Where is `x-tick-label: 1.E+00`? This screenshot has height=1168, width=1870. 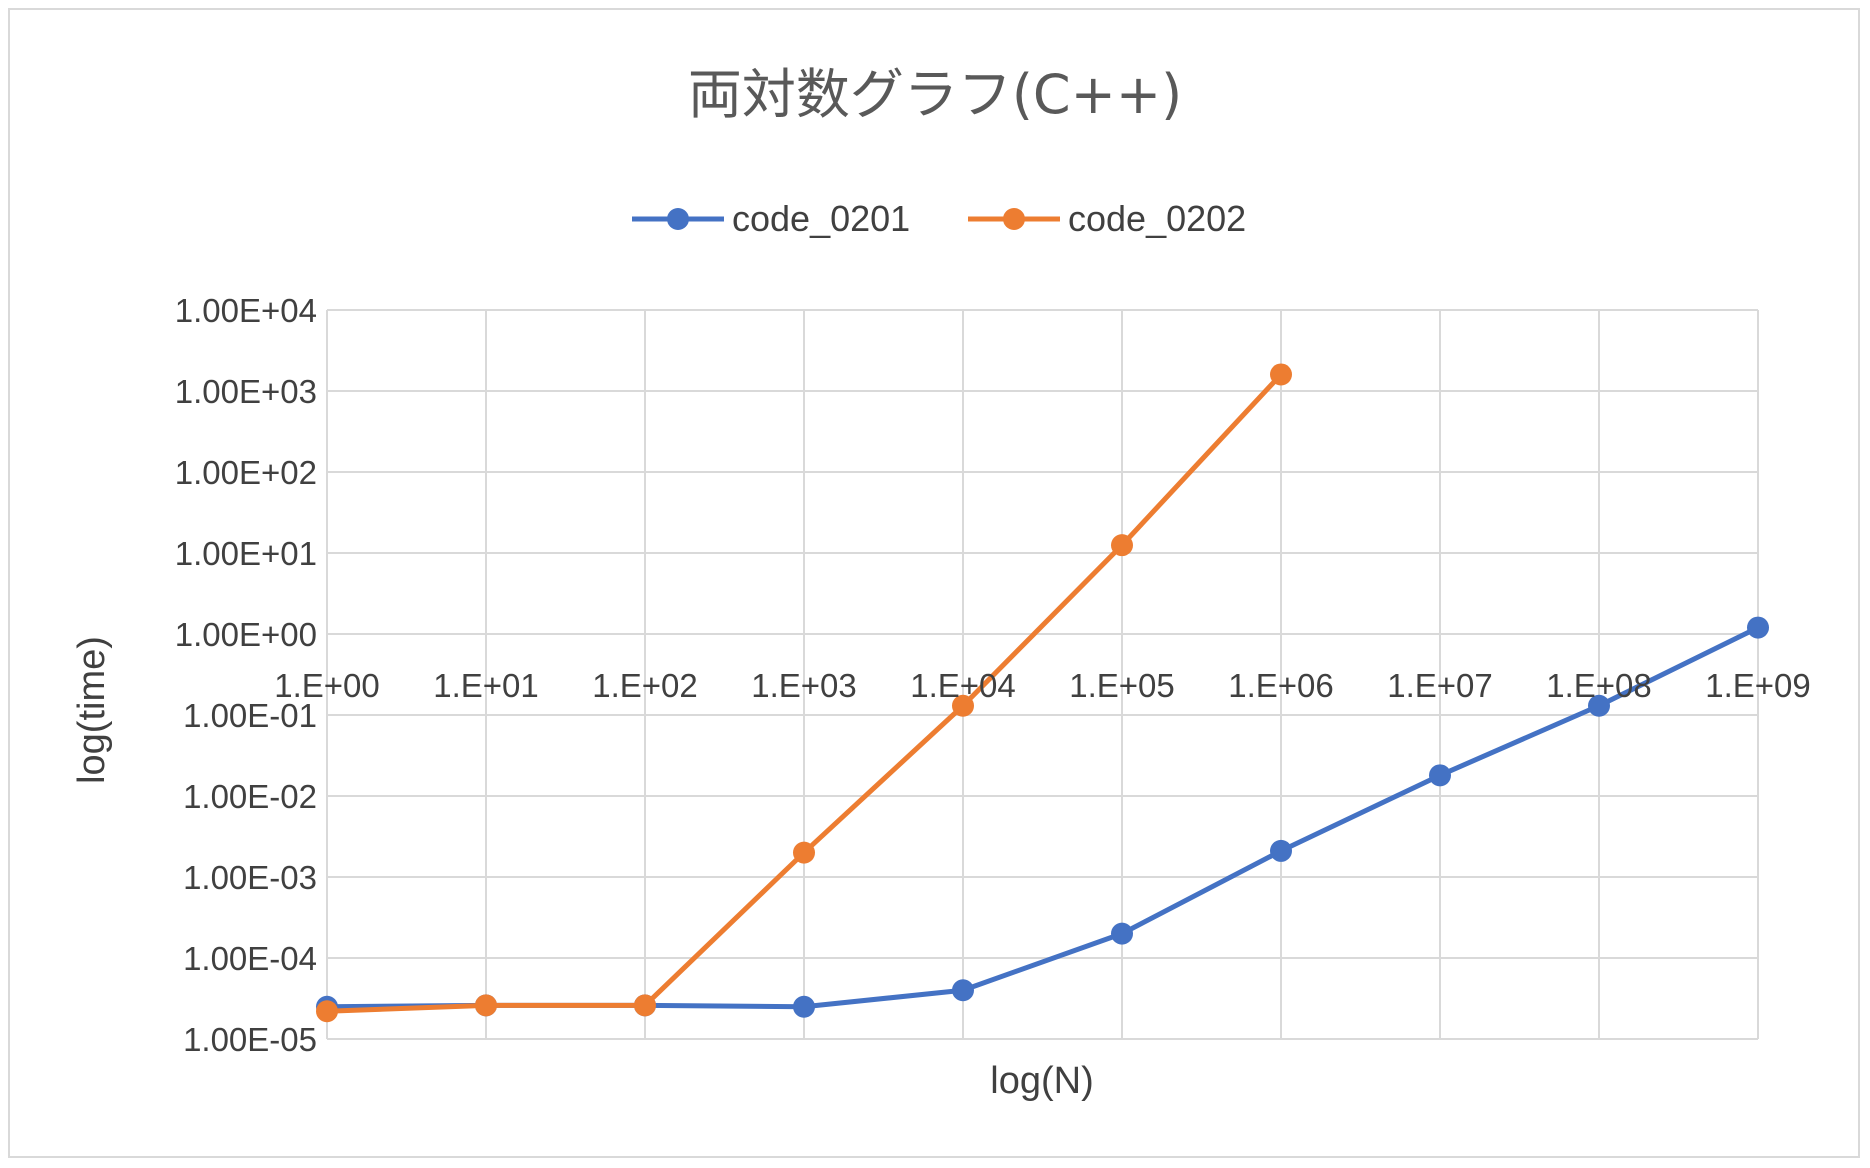
x-tick-label: 1.E+00 is located at coordinates (327, 685).